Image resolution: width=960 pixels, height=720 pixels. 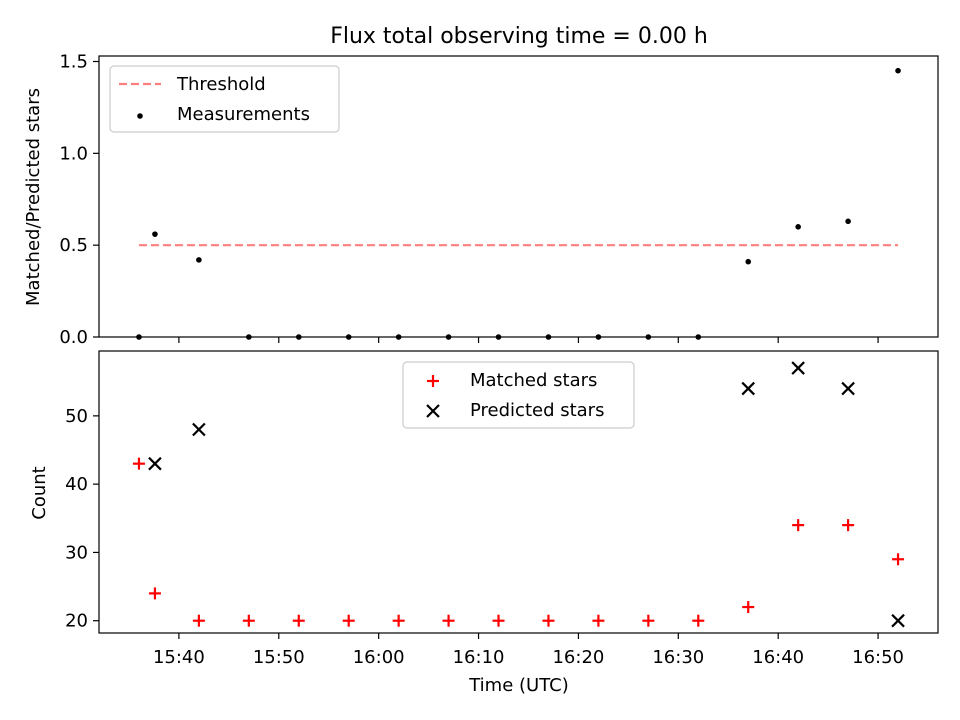 I want to click on legend-matched-label: Matched stars, so click(x=533, y=380).